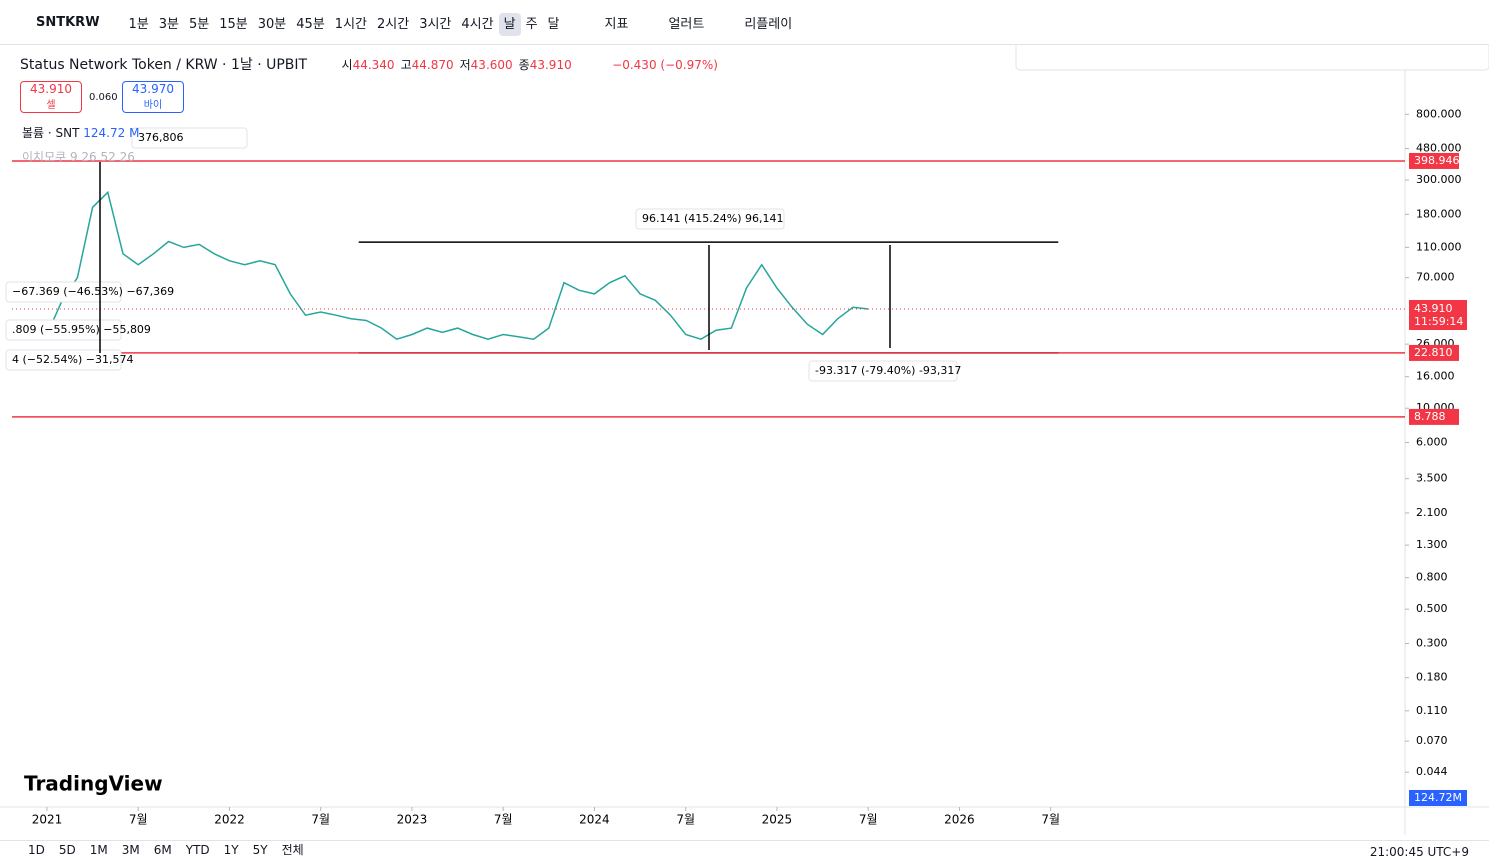  Describe the element at coordinates (1432, 608) in the screenshot. I see `y-tick-label: 0.500` at that location.